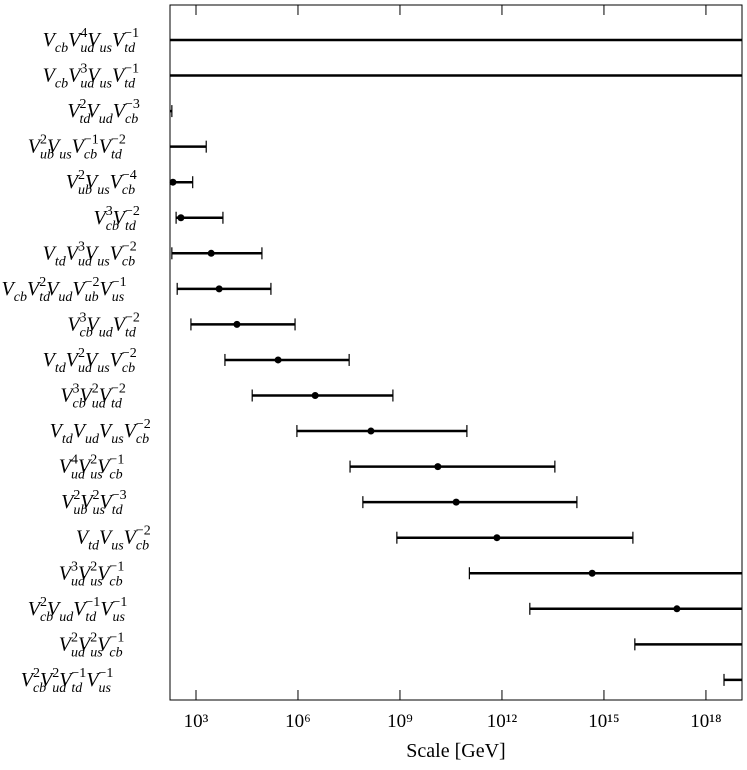 This screenshot has width=747, height=770. I want to click on x-tick-label: 10¹⁵, so click(603, 721).